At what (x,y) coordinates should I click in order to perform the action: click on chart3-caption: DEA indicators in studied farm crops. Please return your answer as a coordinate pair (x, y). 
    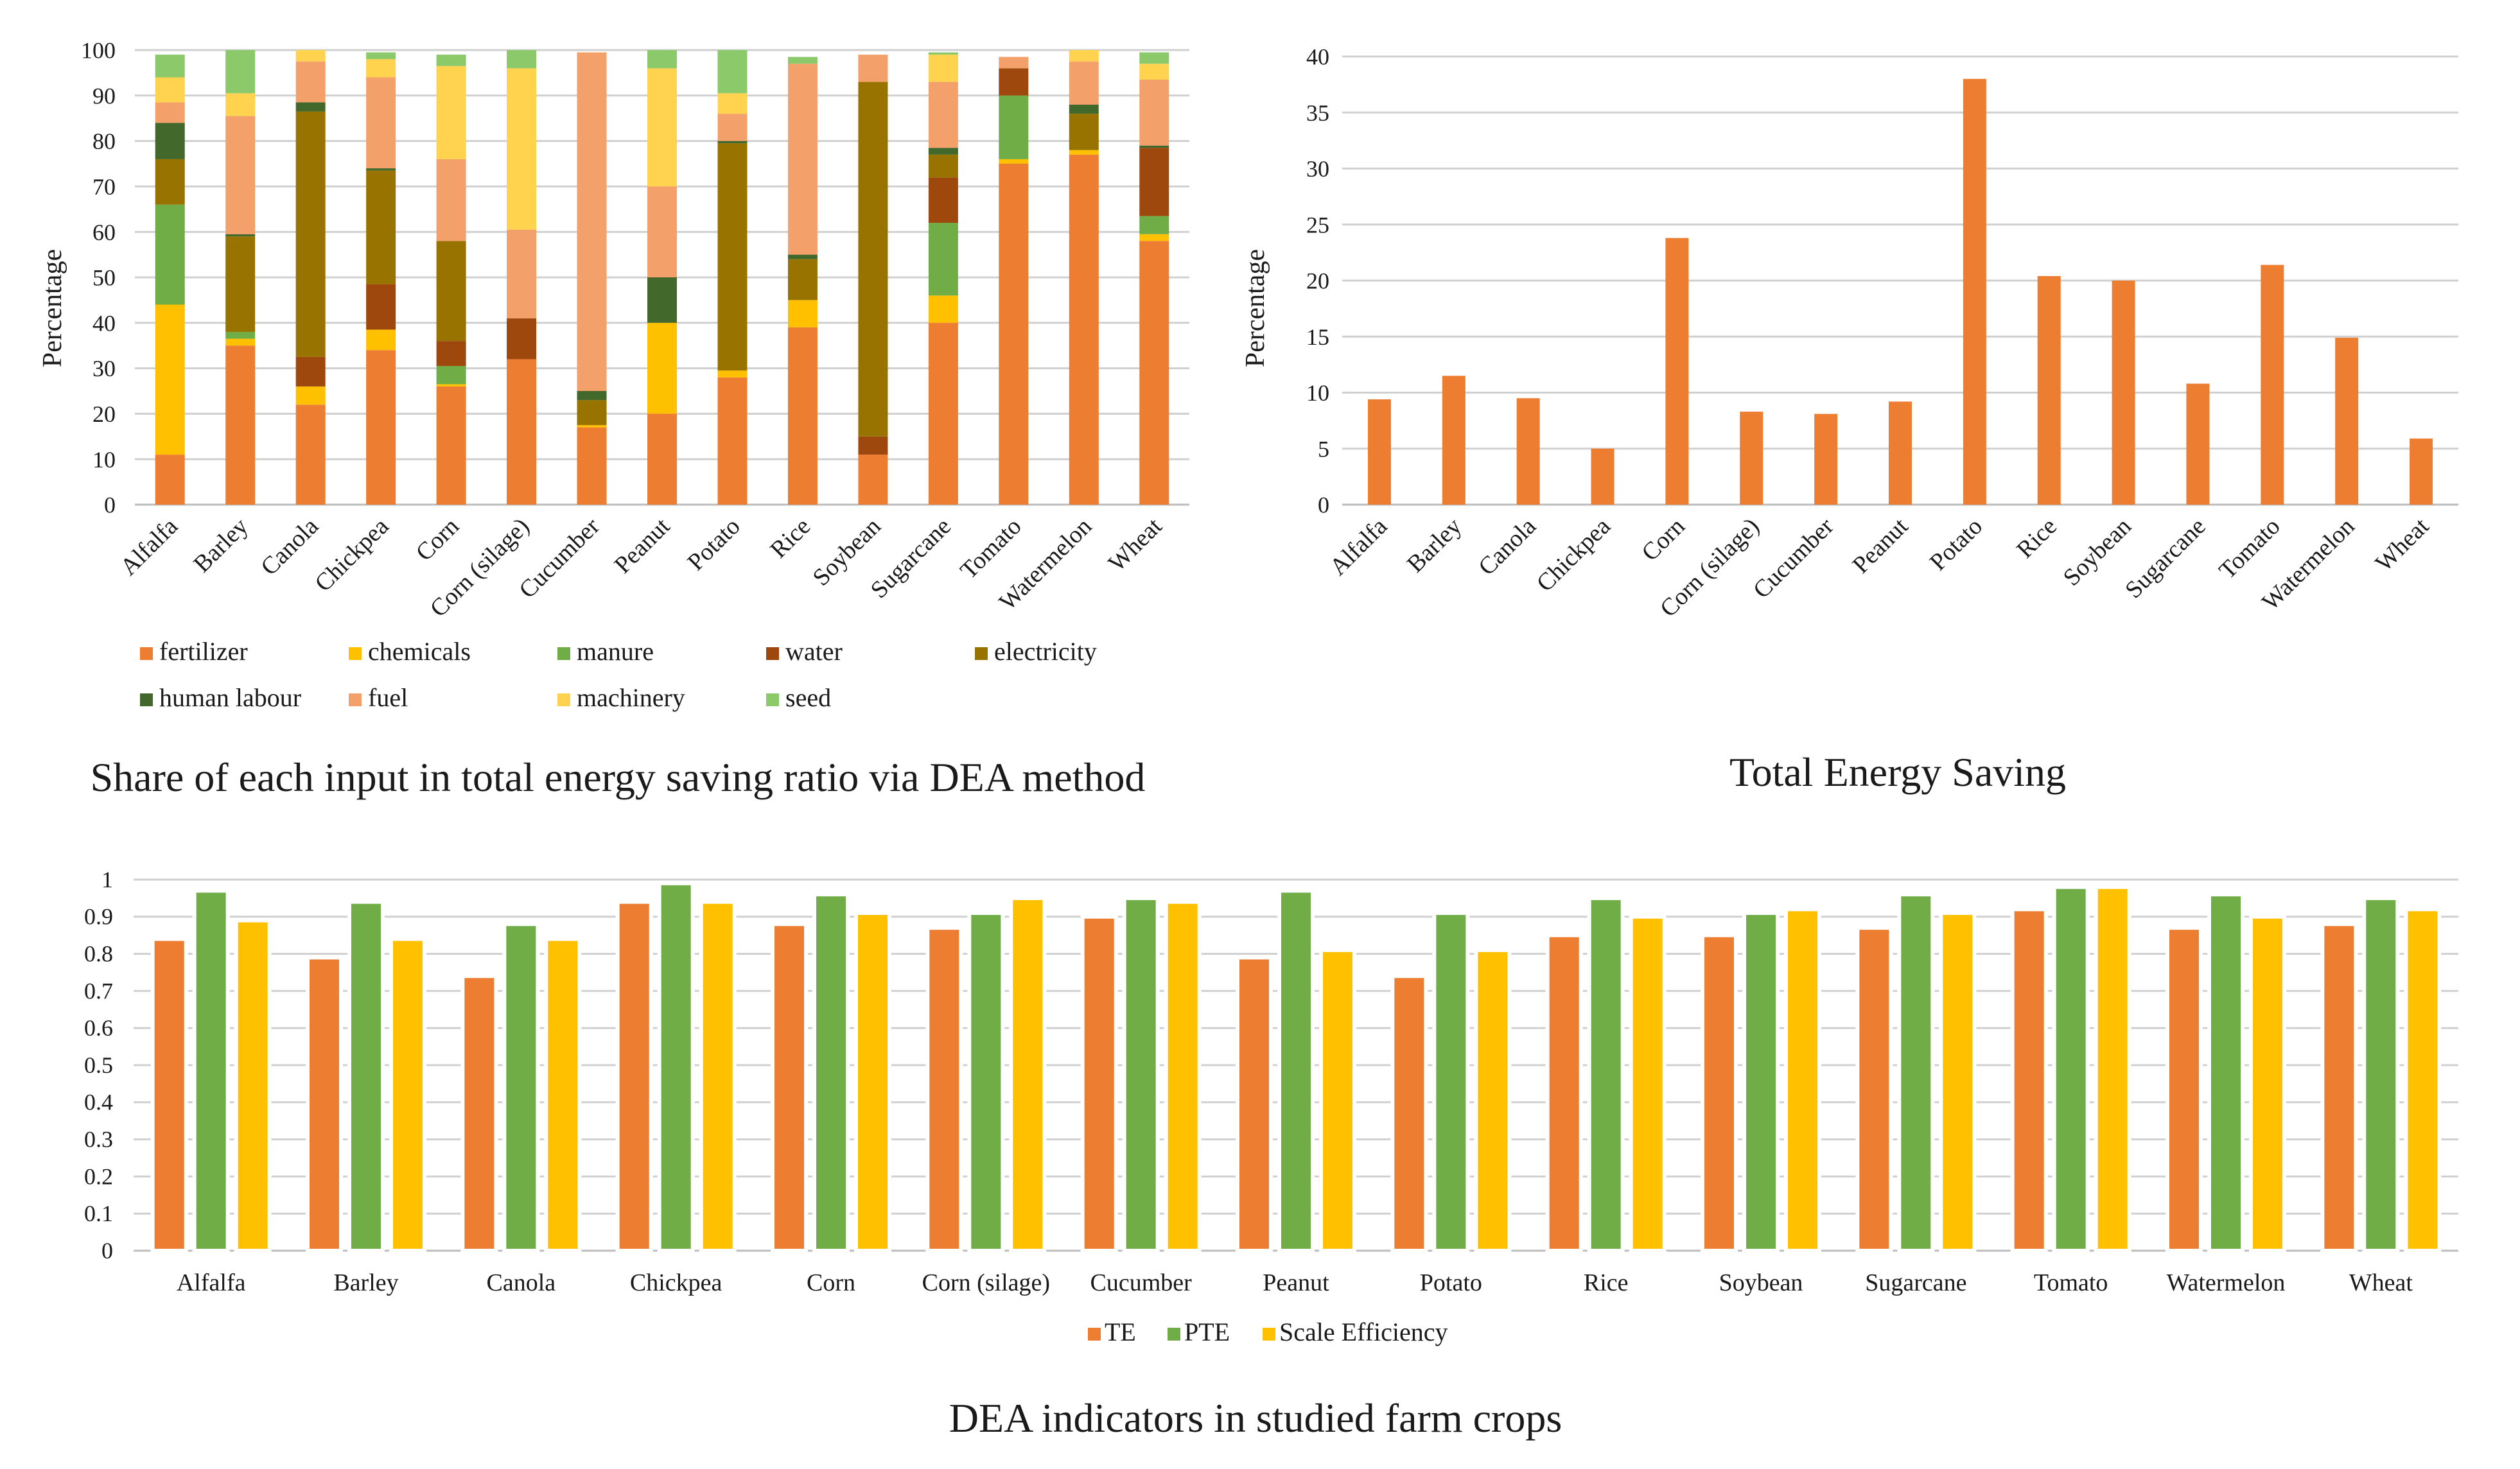
    Looking at the image, I should click on (1256, 1418).